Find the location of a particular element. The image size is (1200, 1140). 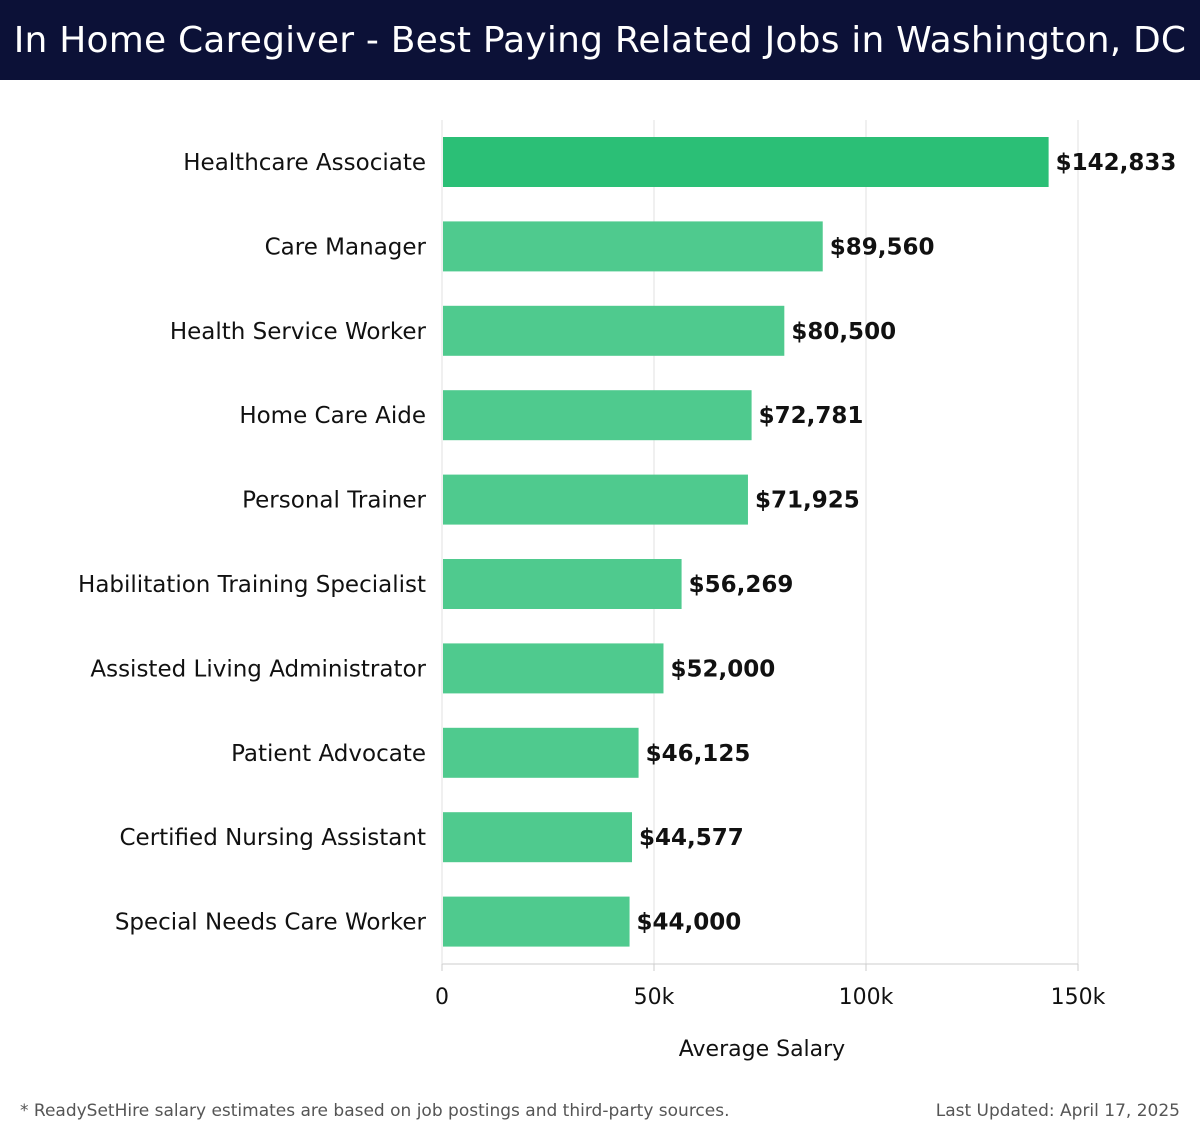

value-label: $142,833 is located at coordinates (1116, 163).